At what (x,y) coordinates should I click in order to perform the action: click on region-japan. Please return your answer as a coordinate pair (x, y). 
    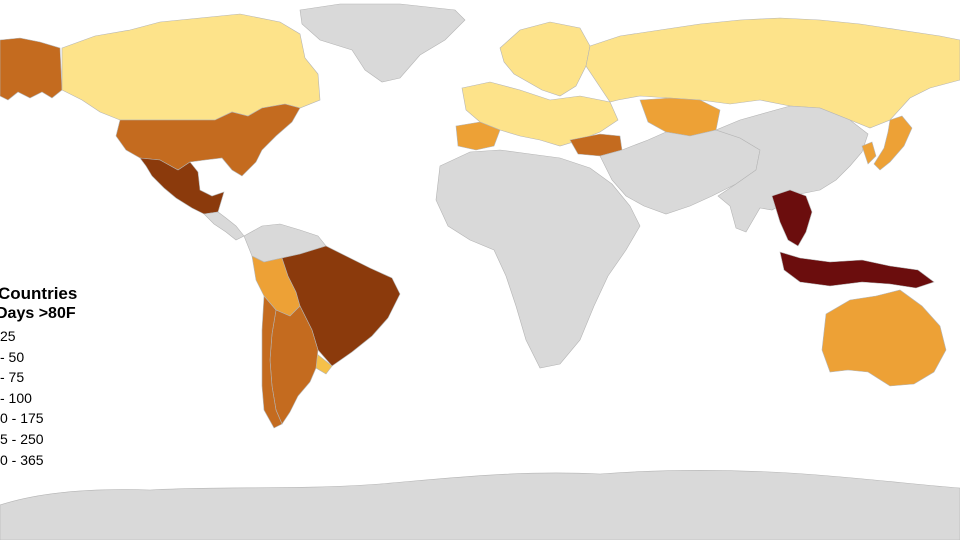
    Looking at the image, I should click on (893, 143).